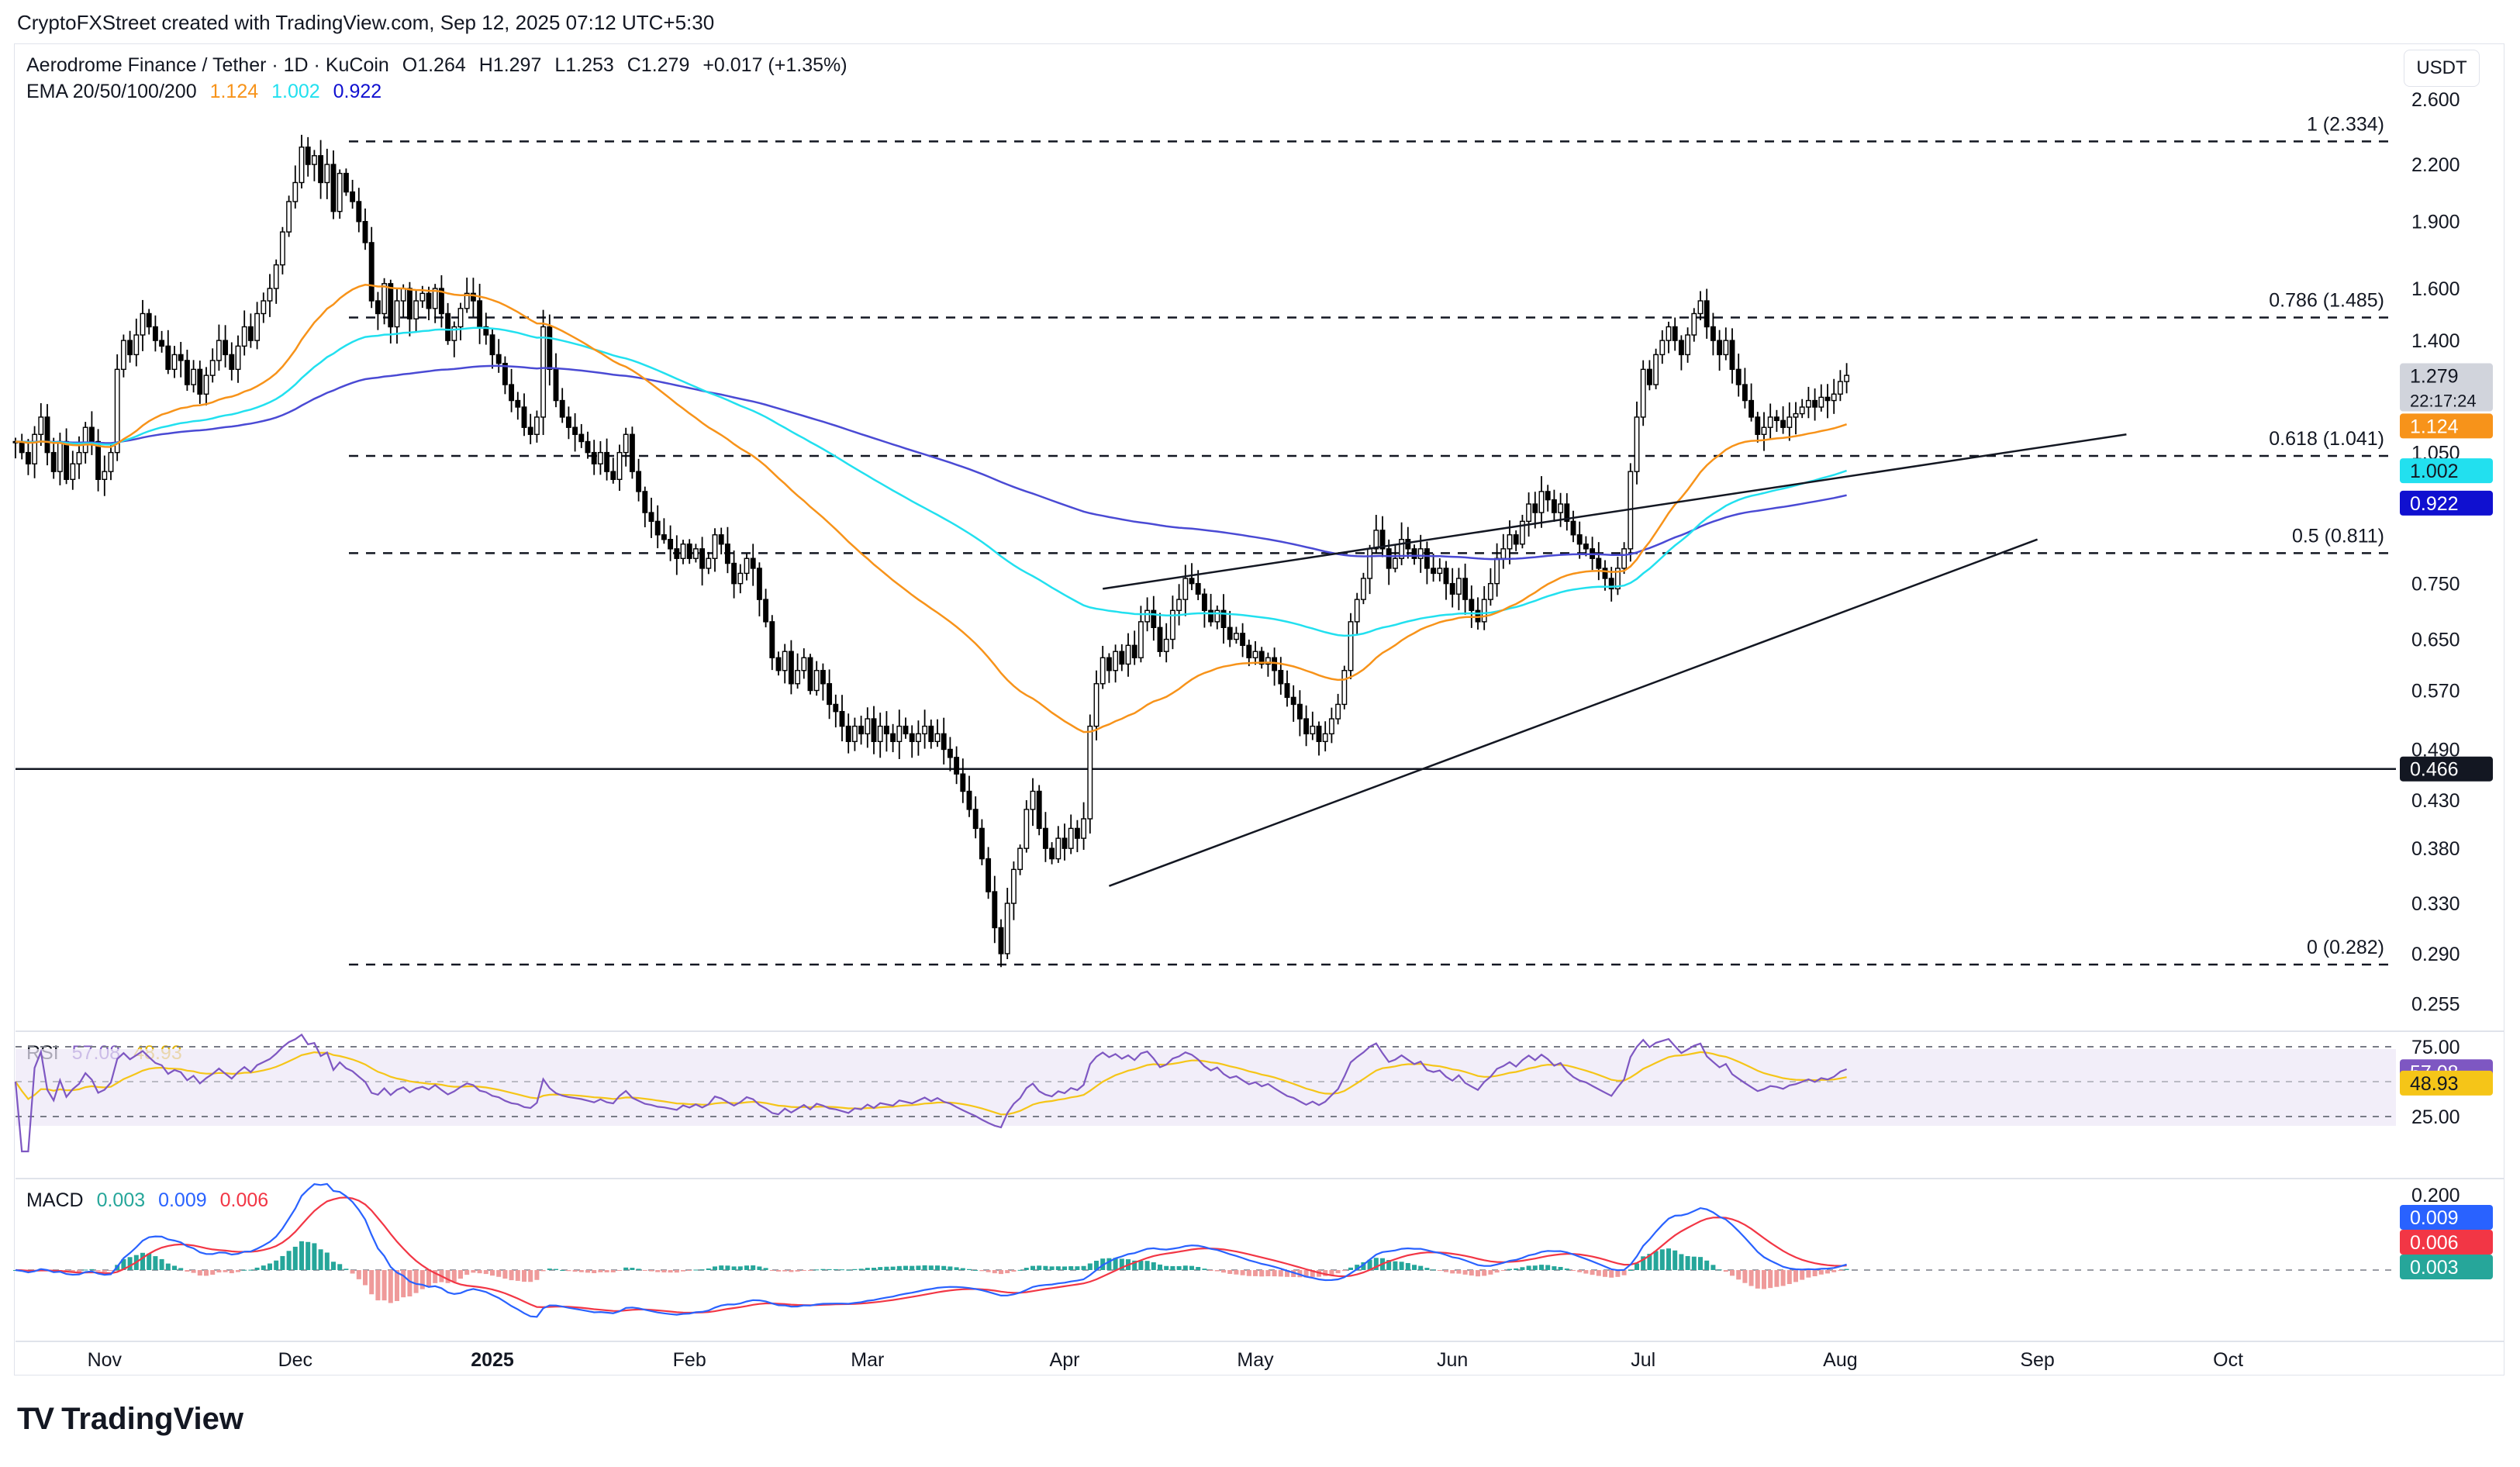 The image size is (2520, 1467). What do you see at coordinates (2442, 68) in the screenshot?
I see `currency-button: USDT` at bounding box center [2442, 68].